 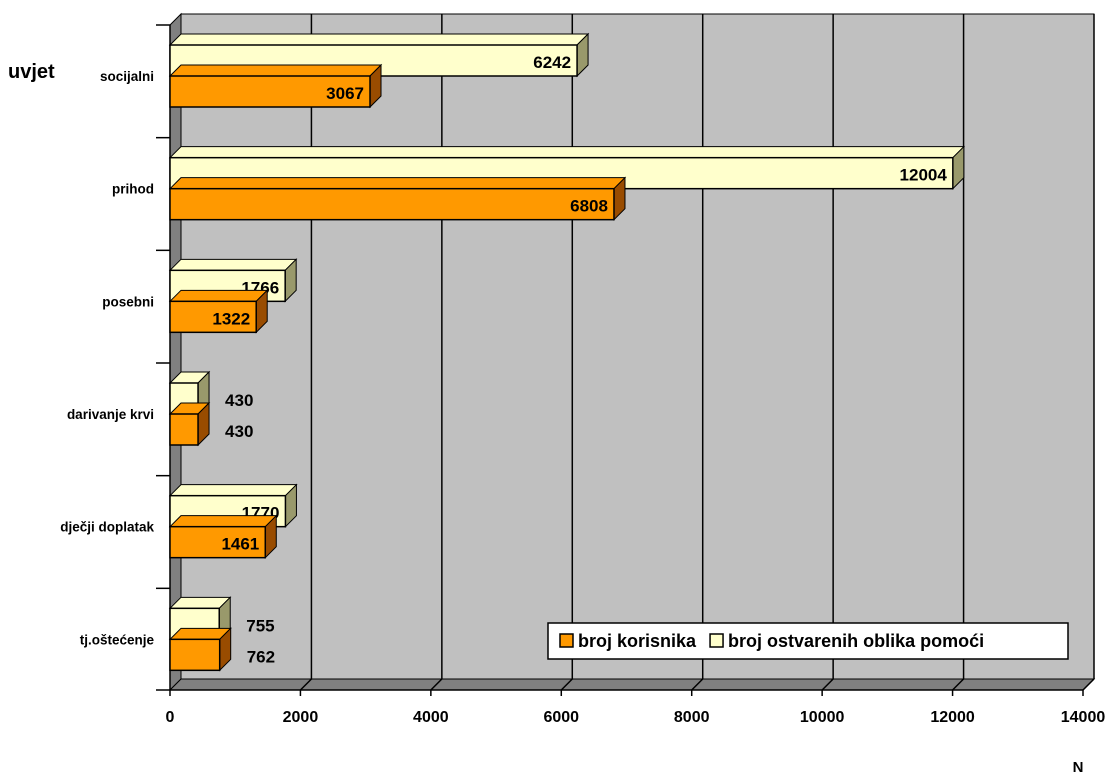 I want to click on bar-prihod-broj-korisnika, so click(x=392, y=204).